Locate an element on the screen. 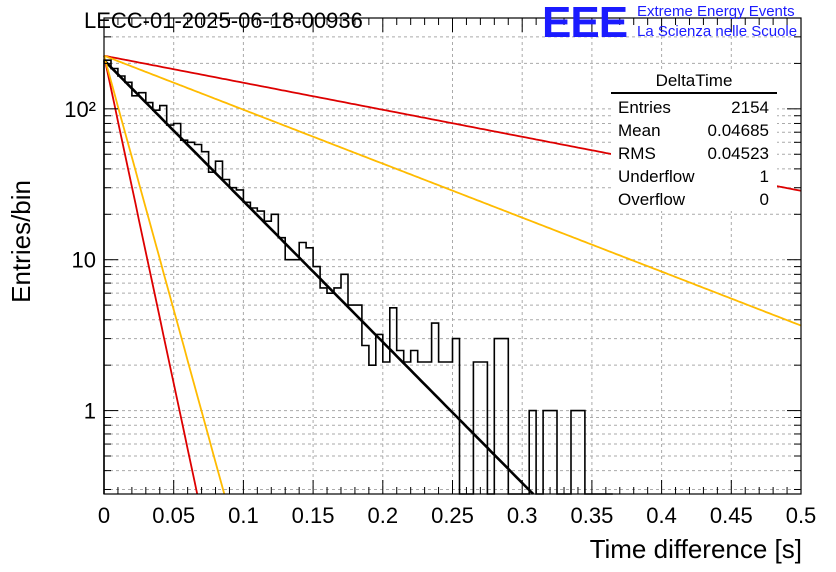  x-tick-label: 0.2 is located at coordinates (383, 515).